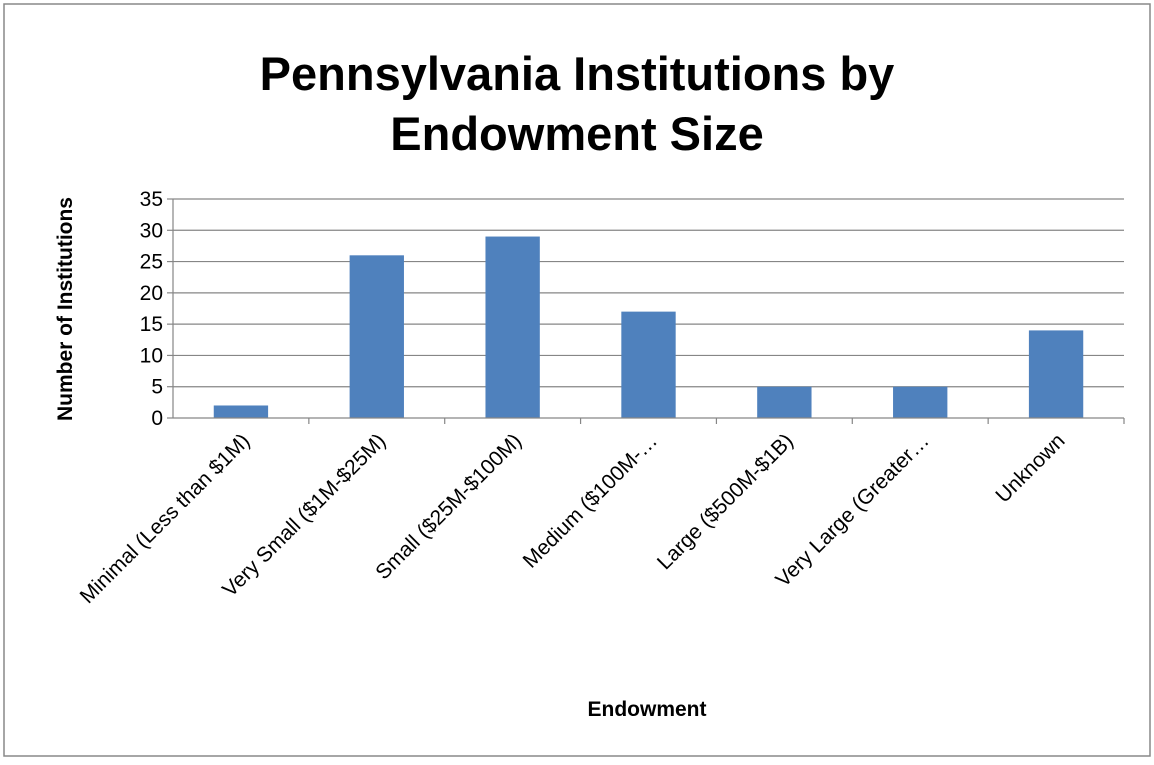 The width and height of the screenshot is (1154, 765). What do you see at coordinates (151, 293) in the screenshot?
I see `y-tick-label: 20` at bounding box center [151, 293].